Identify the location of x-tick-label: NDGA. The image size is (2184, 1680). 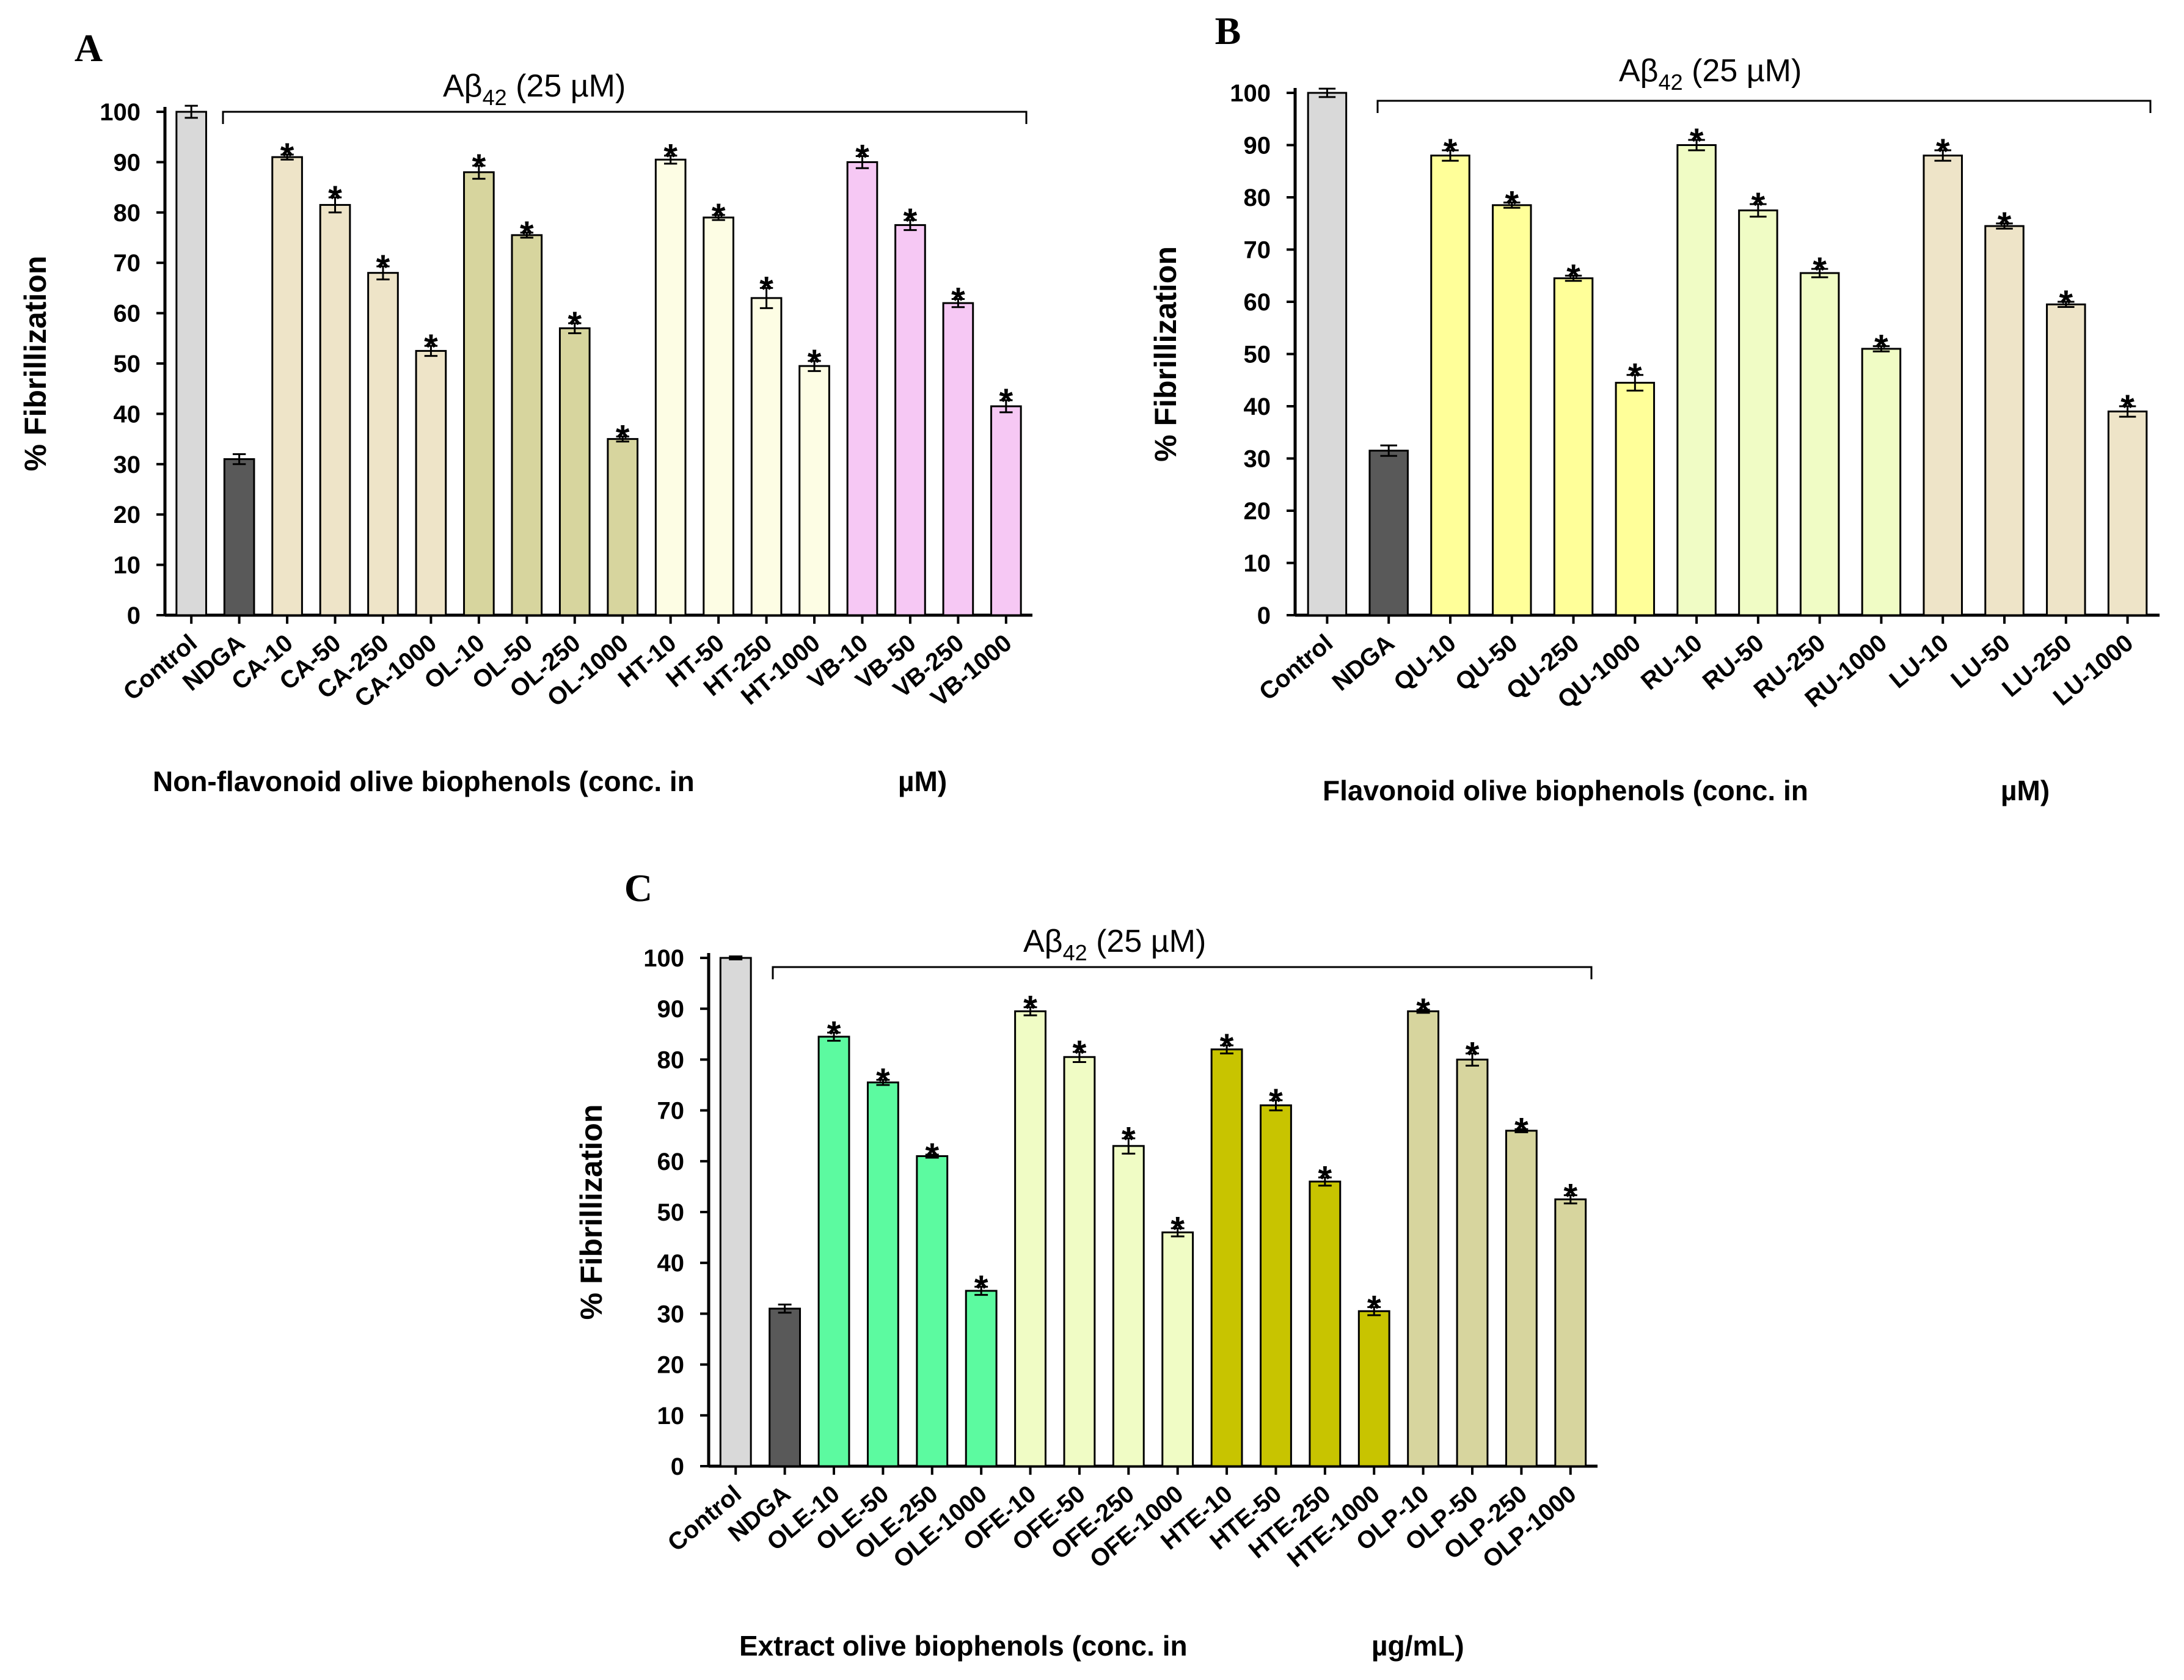
(1363, 663).